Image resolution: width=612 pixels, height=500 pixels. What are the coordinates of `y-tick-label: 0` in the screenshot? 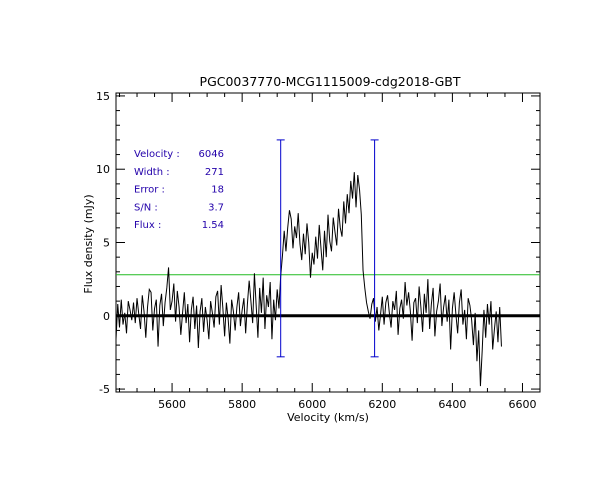 It's located at (106, 316).